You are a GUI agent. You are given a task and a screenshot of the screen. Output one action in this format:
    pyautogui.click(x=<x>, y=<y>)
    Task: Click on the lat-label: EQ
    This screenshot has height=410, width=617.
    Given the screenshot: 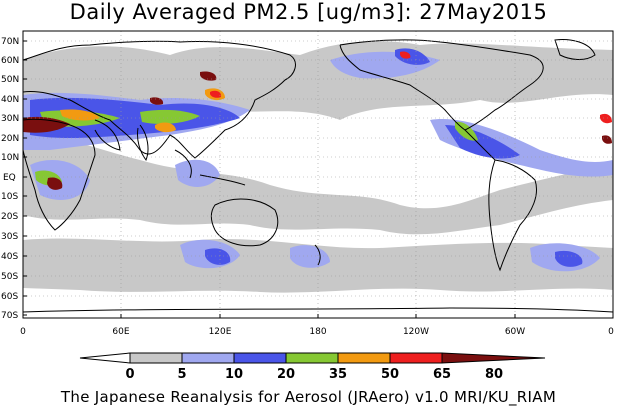 What is the action you would take?
    pyautogui.click(x=9, y=178)
    